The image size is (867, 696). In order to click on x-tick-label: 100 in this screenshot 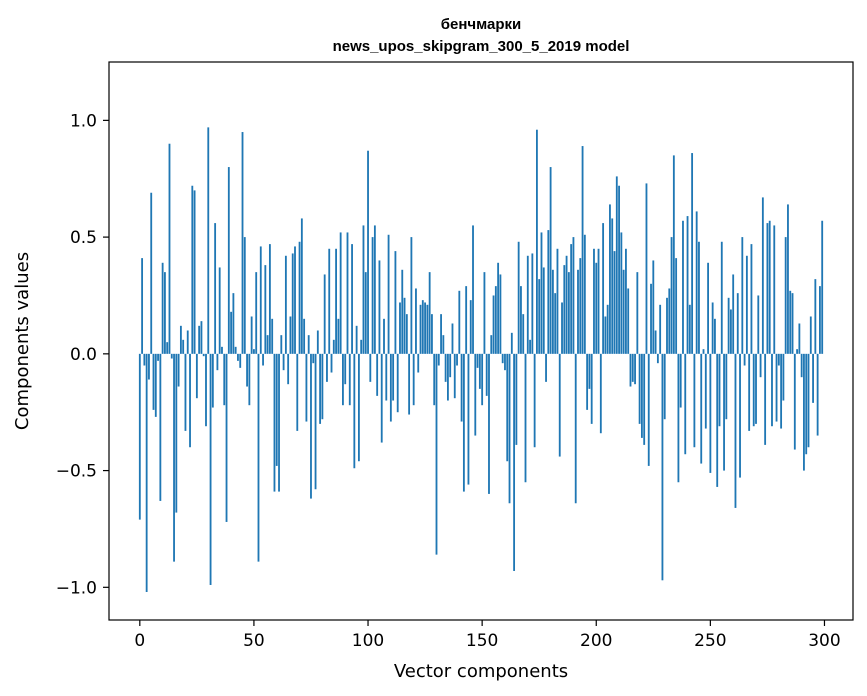, I will do `click(368, 641)`.